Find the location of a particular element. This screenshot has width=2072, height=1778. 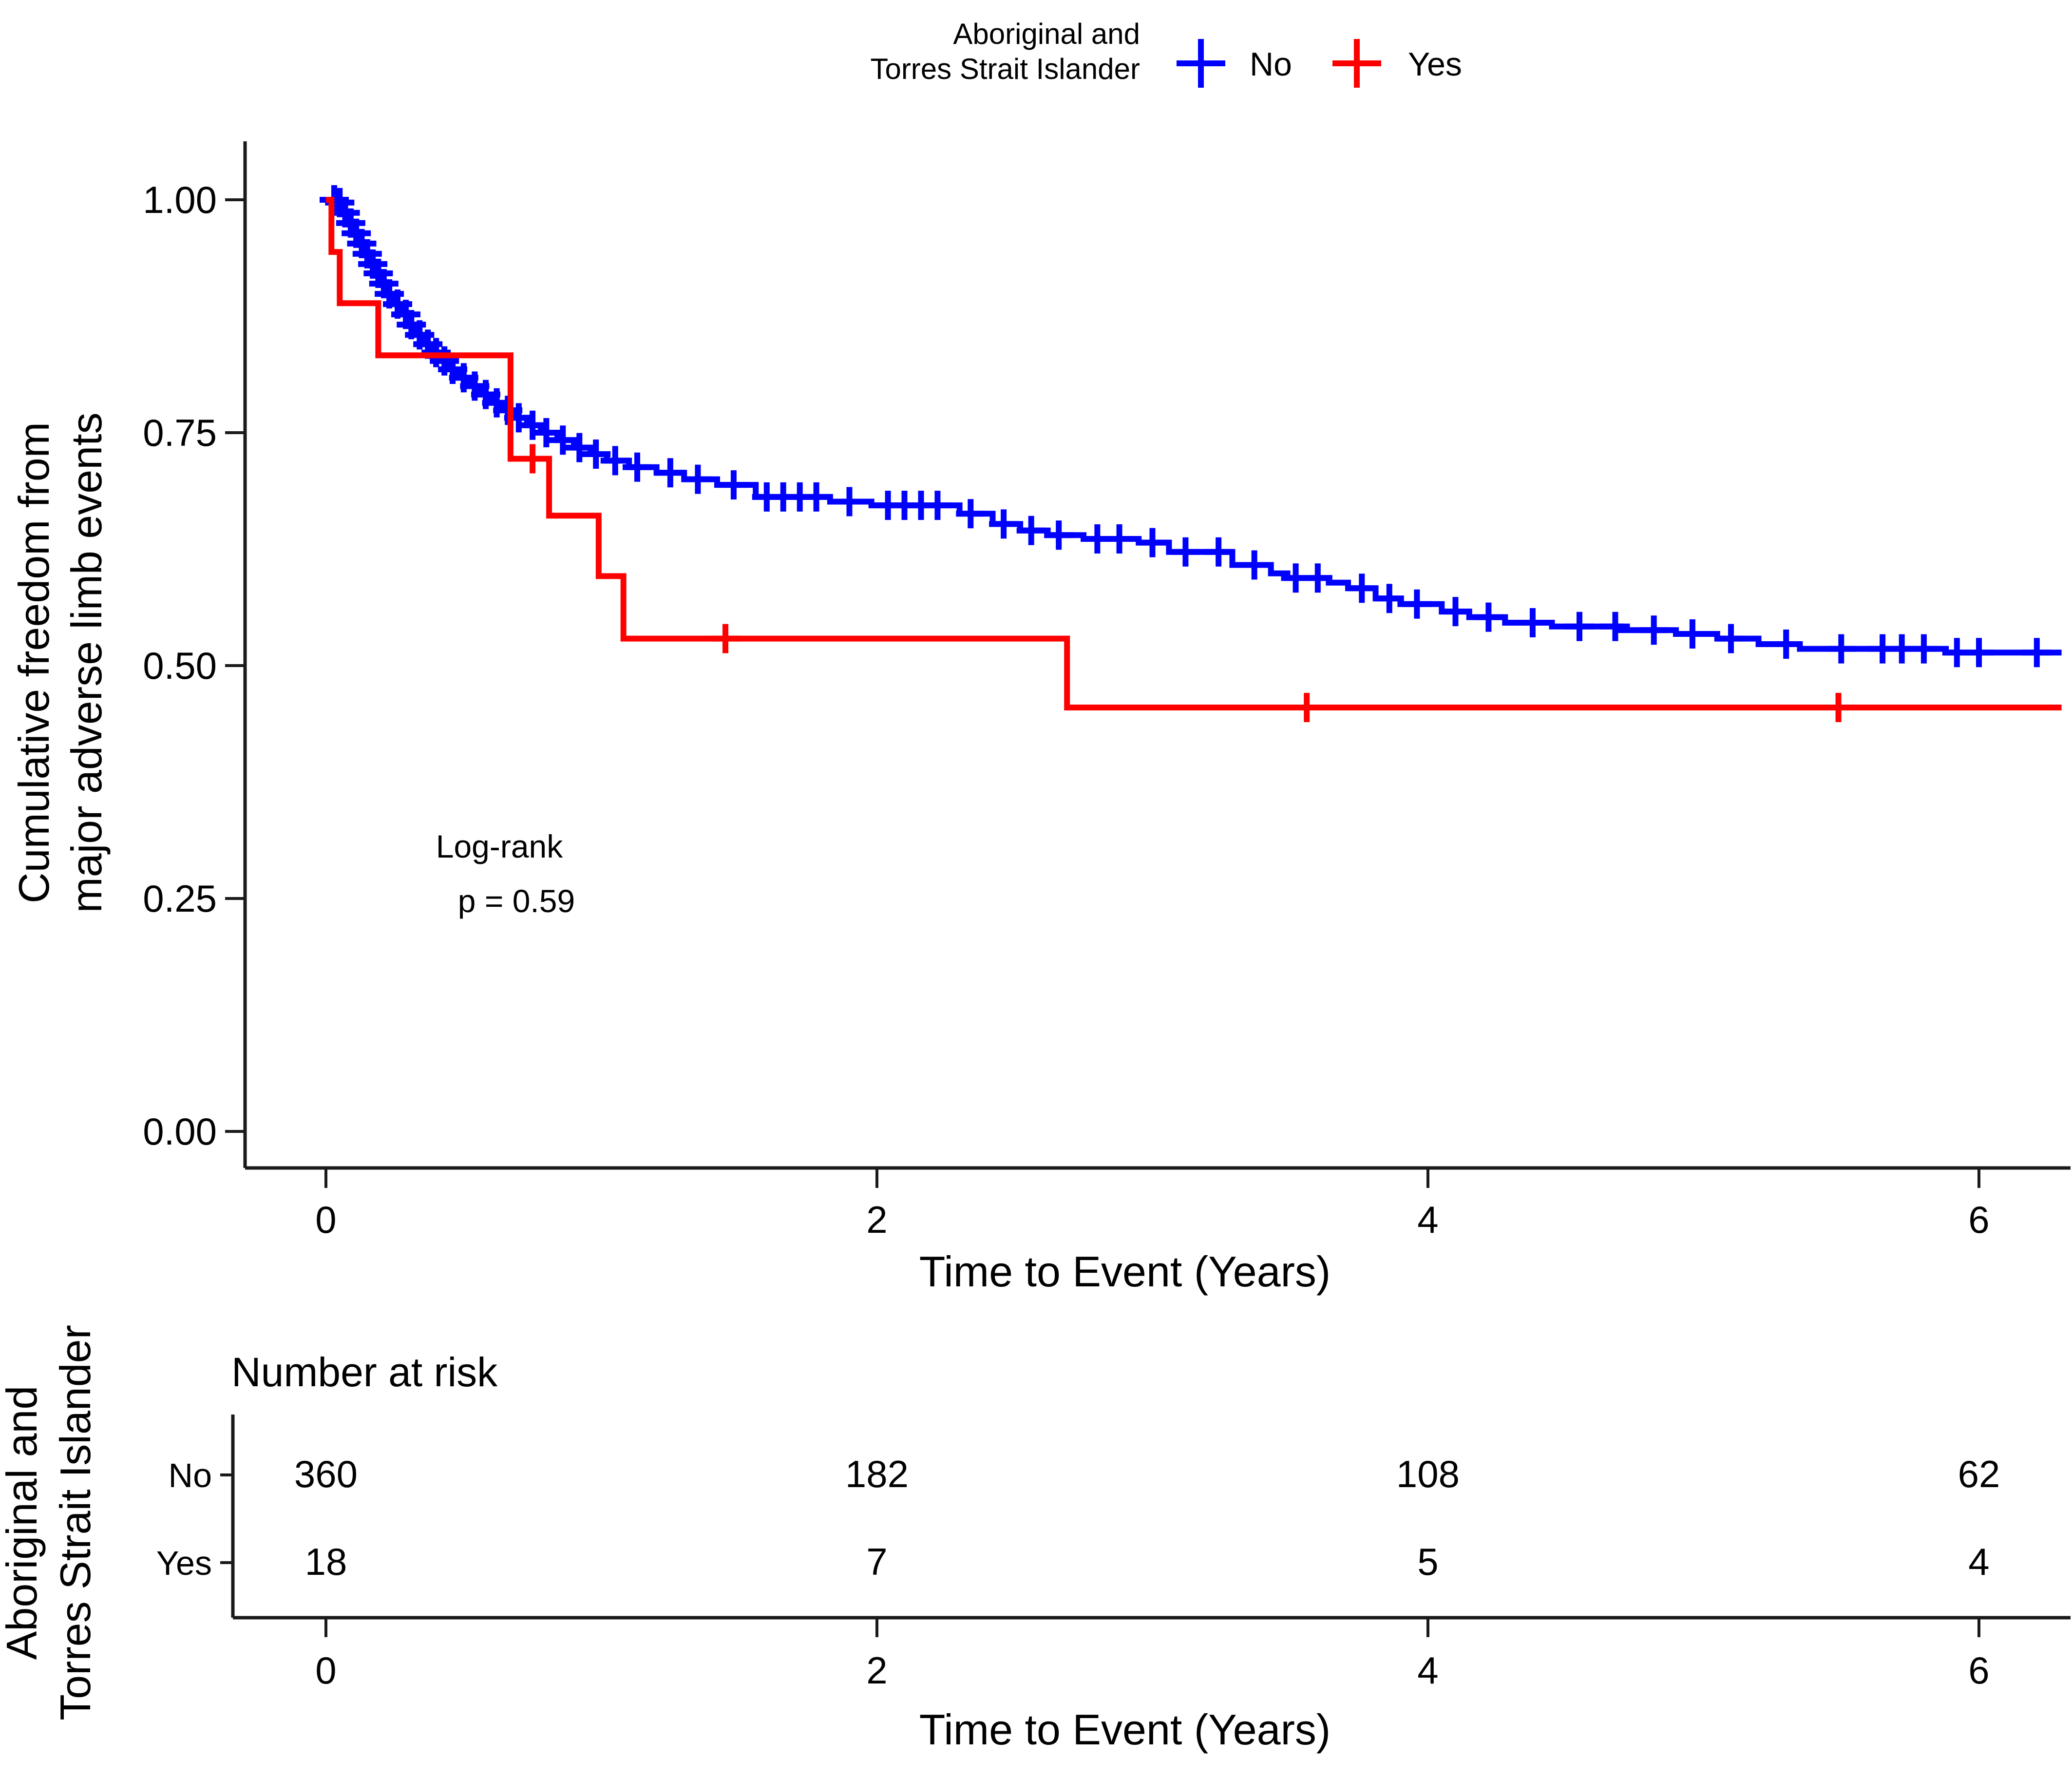

logrank-label: Log-rank is located at coordinates (499, 846).